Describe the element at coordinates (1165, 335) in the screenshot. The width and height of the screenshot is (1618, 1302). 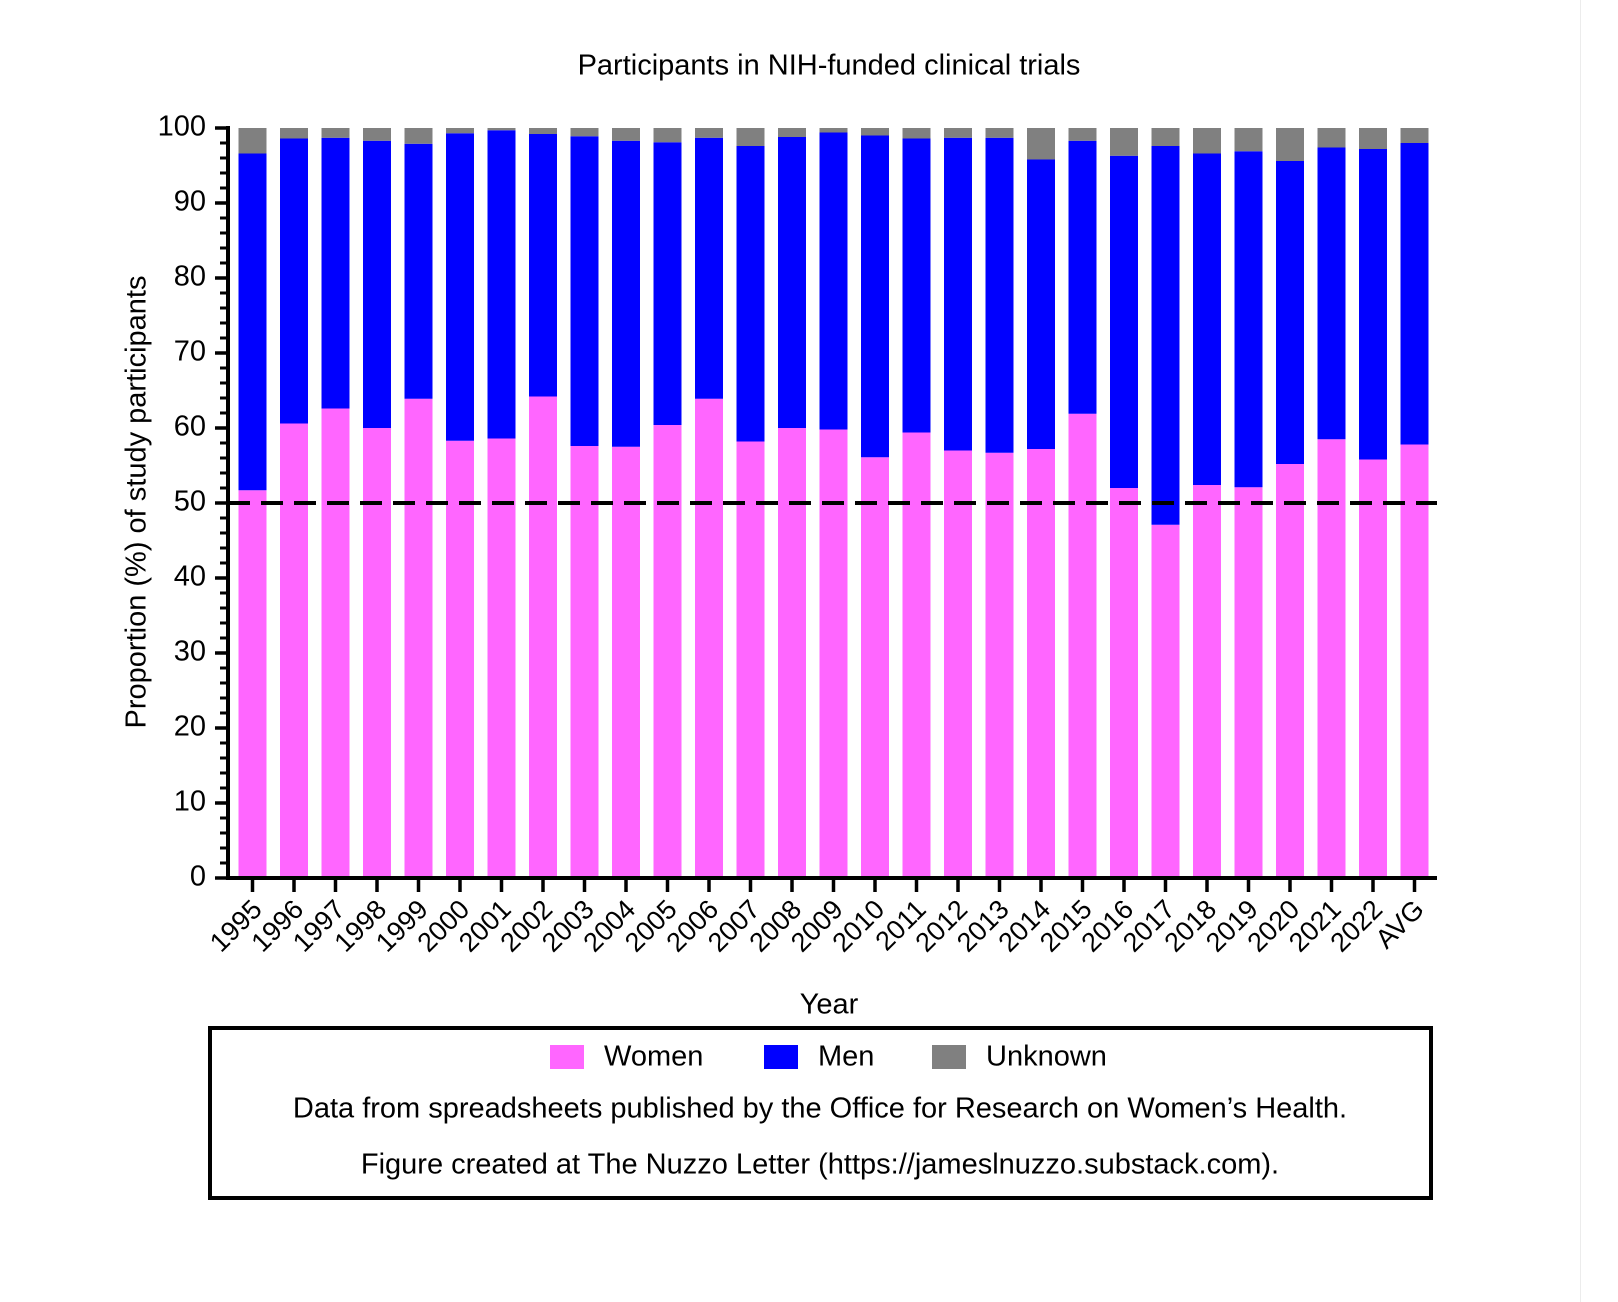
I see `bar-men-2017` at that location.